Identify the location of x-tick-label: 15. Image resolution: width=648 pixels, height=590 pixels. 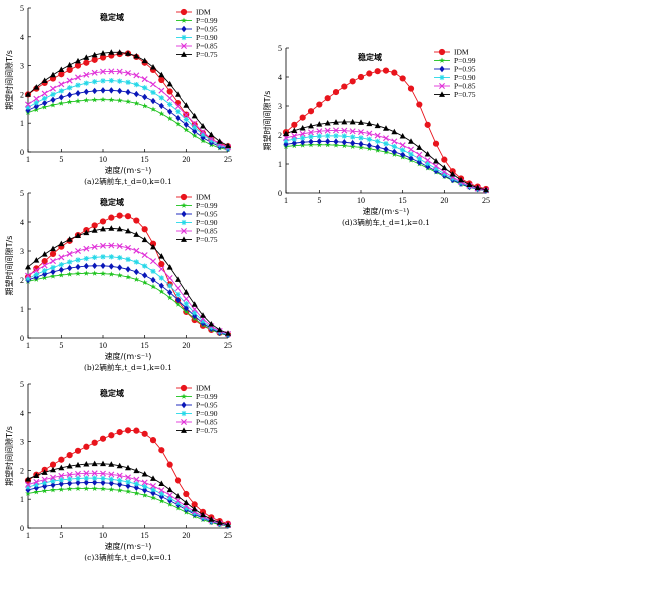
(403, 200).